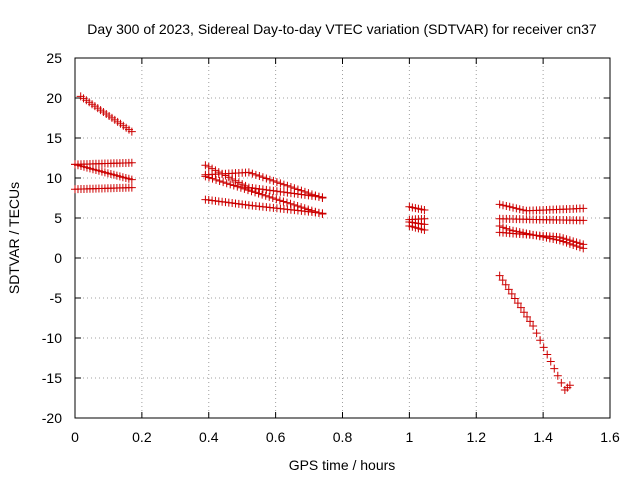 This screenshot has height=480, width=640. I want to click on x-tick-label: 0.6, so click(276, 437).